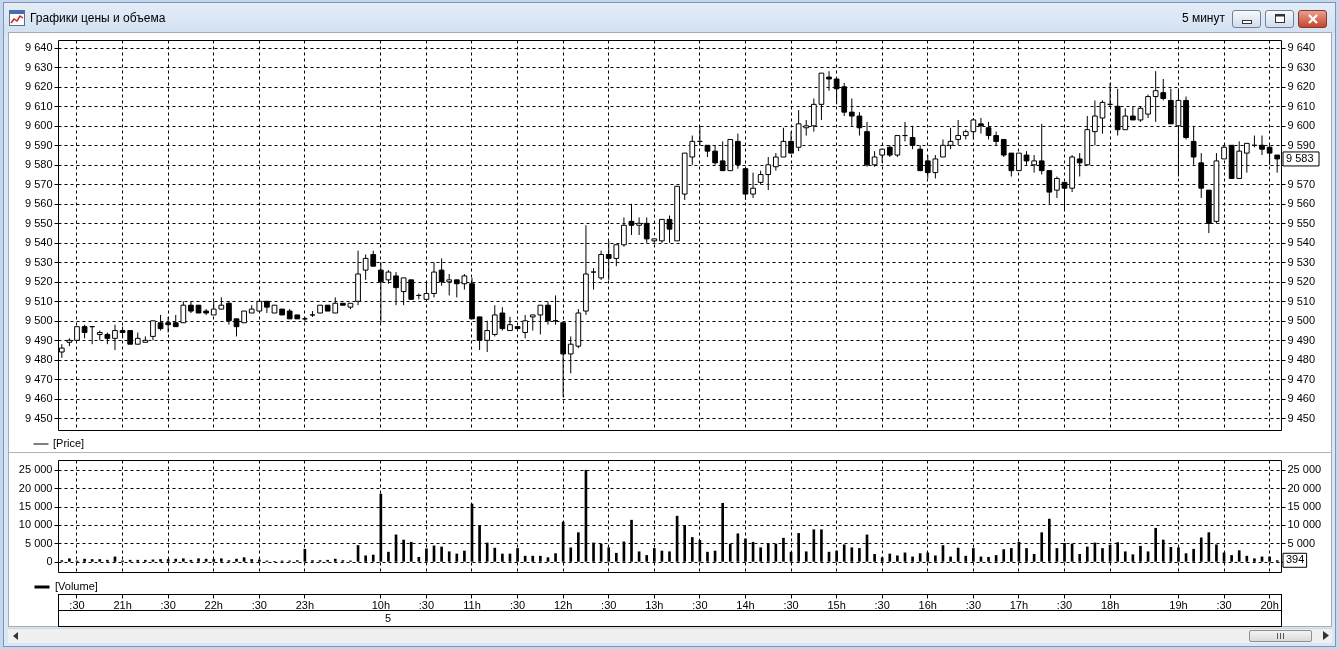 Image resolution: width=1339 pixels, height=649 pixels. Describe the element at coordinates (1304, 469) in the screenshot. I see `y2-tick-label: 25 000` at that location.